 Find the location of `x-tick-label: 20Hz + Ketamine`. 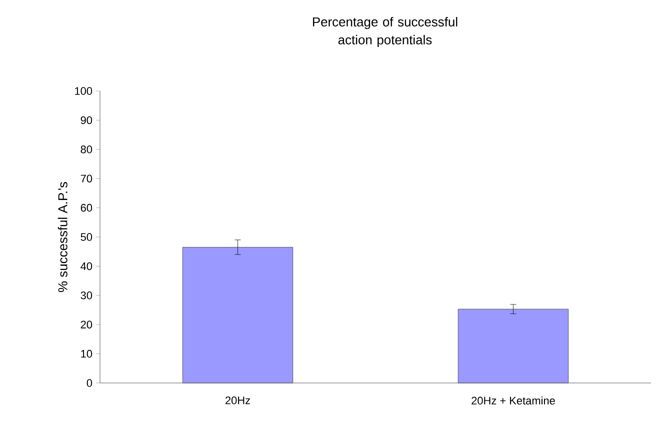

x-tick-label: 20Hz + Ketamine is located at coordinates (513, 400).